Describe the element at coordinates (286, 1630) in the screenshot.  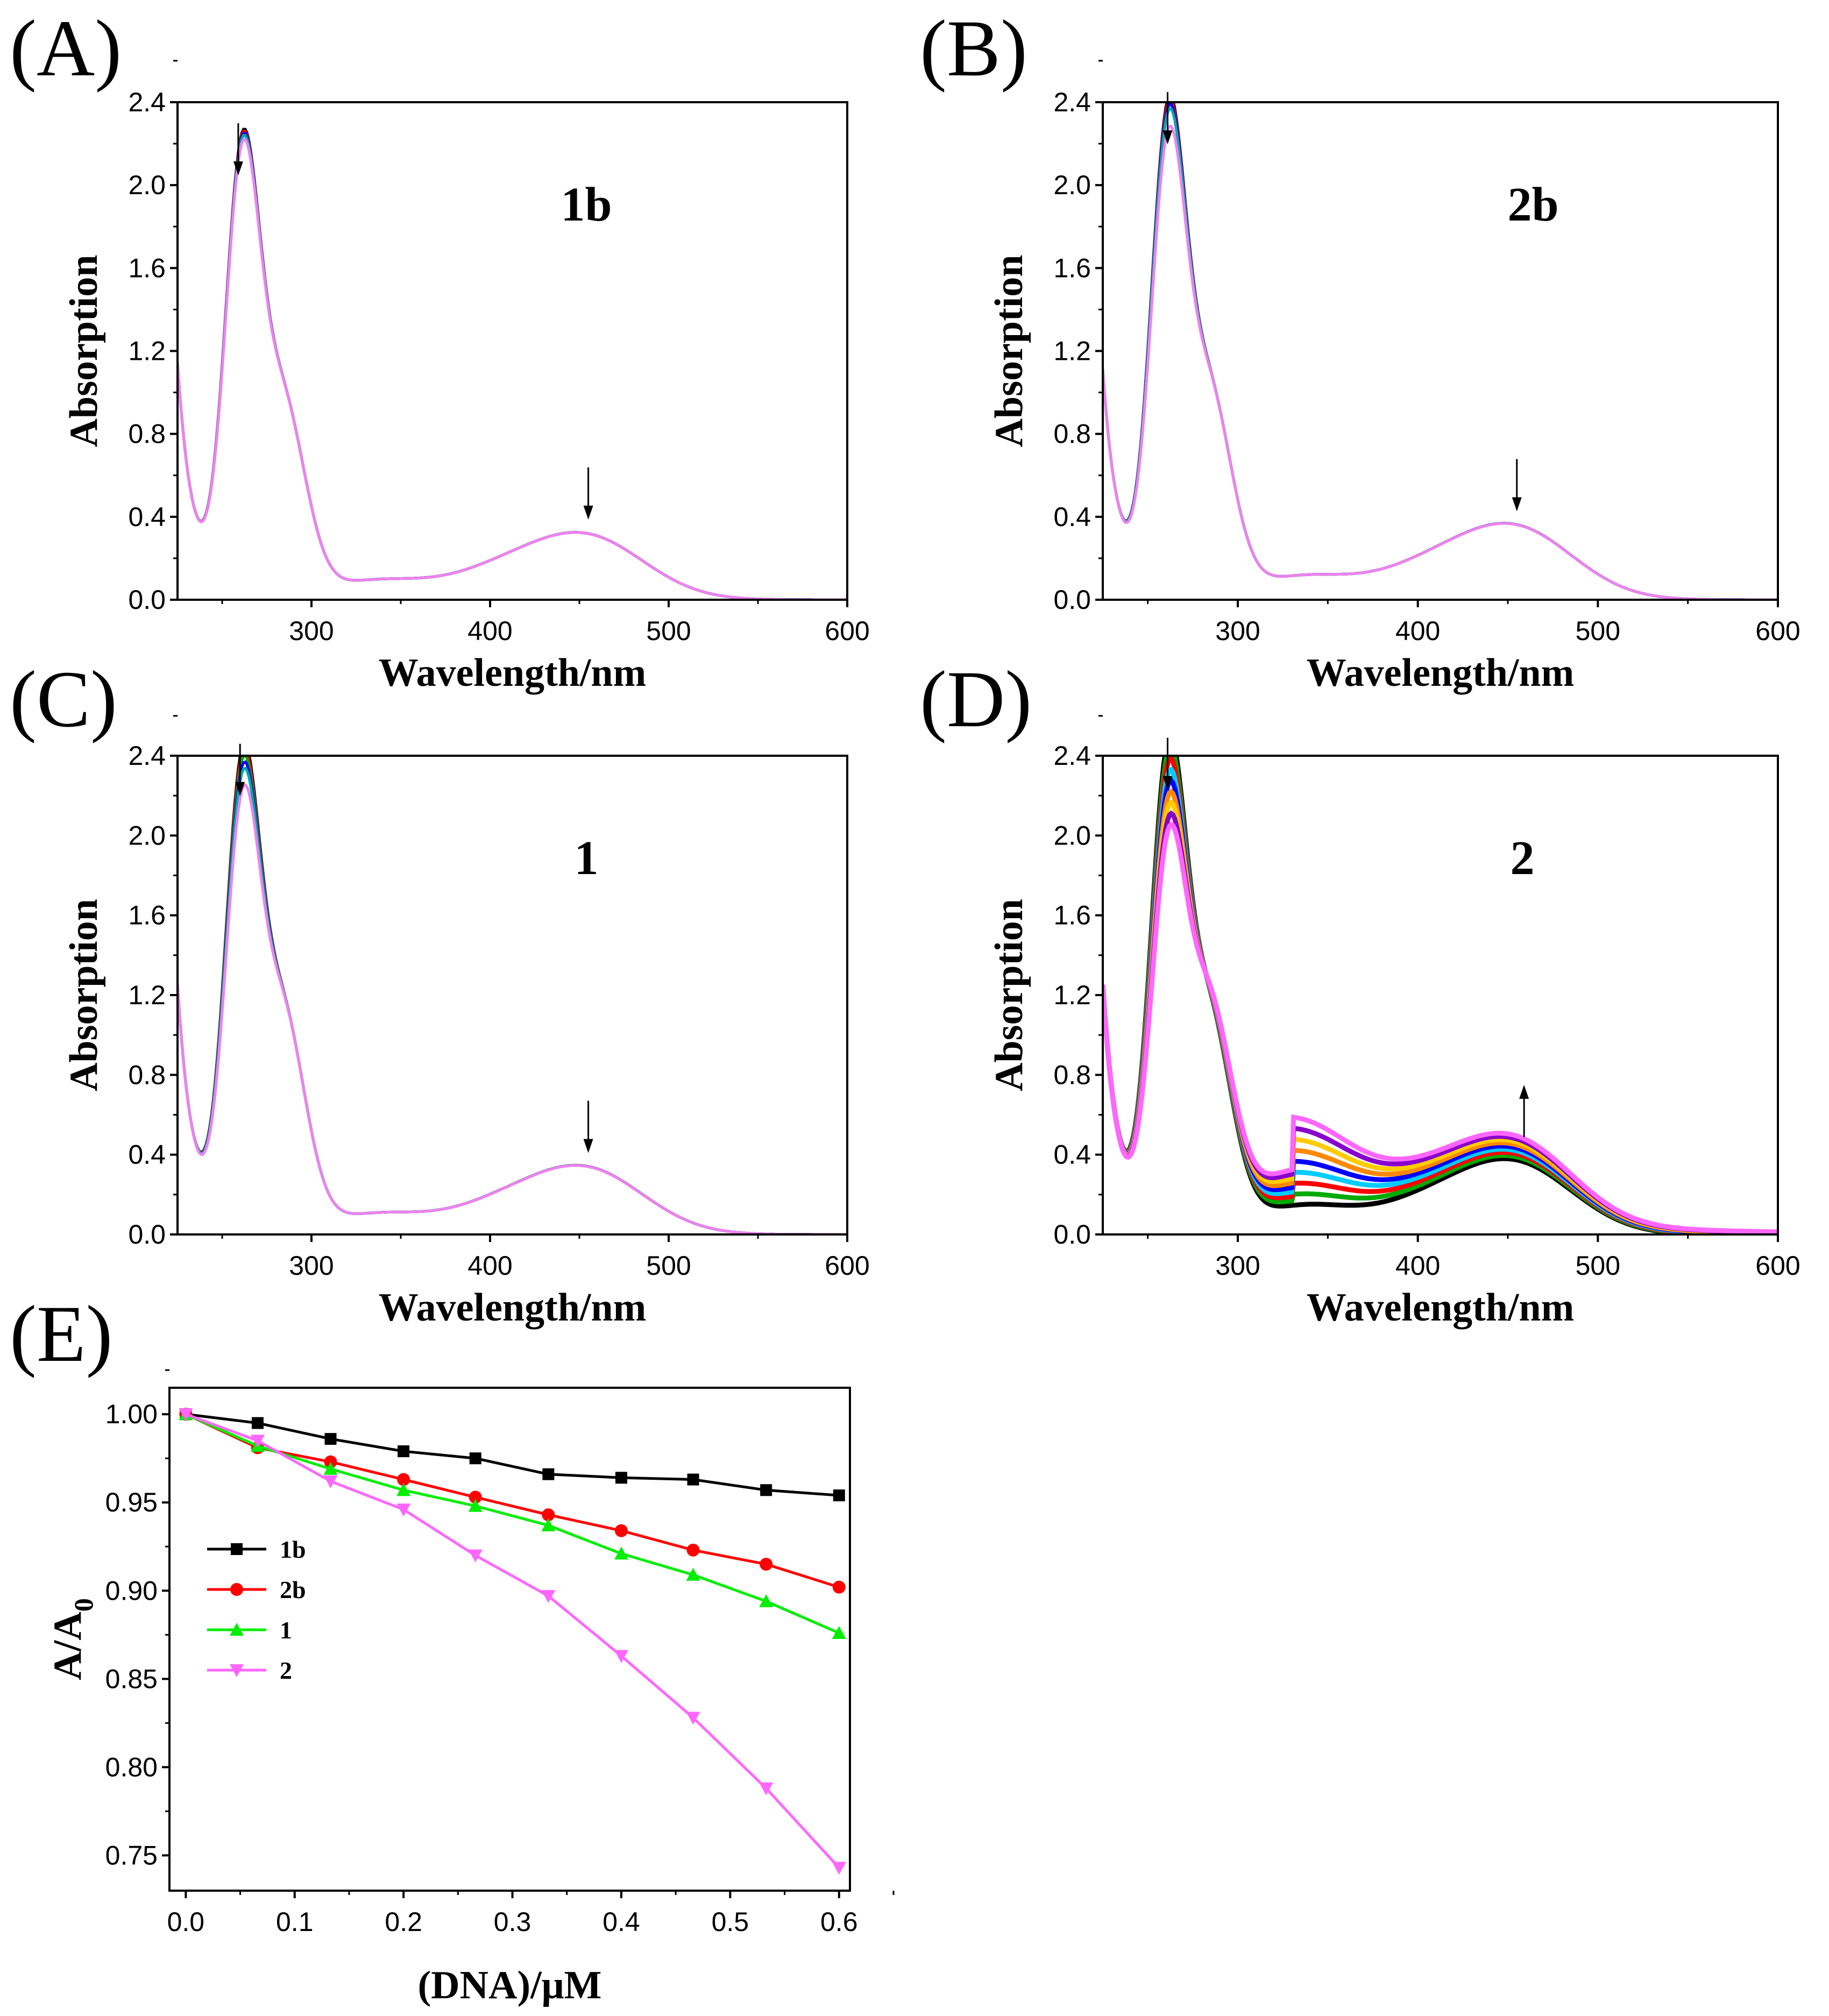
I see `legend-label: 1` at that location.